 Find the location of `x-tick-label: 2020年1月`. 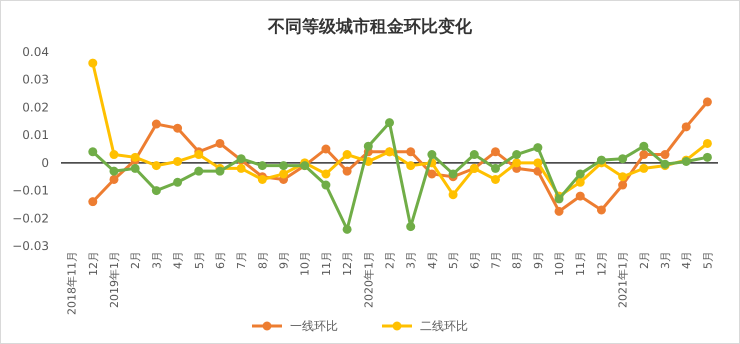

x-tick-label: 2020年1月 is located at coordinates (369, 279).